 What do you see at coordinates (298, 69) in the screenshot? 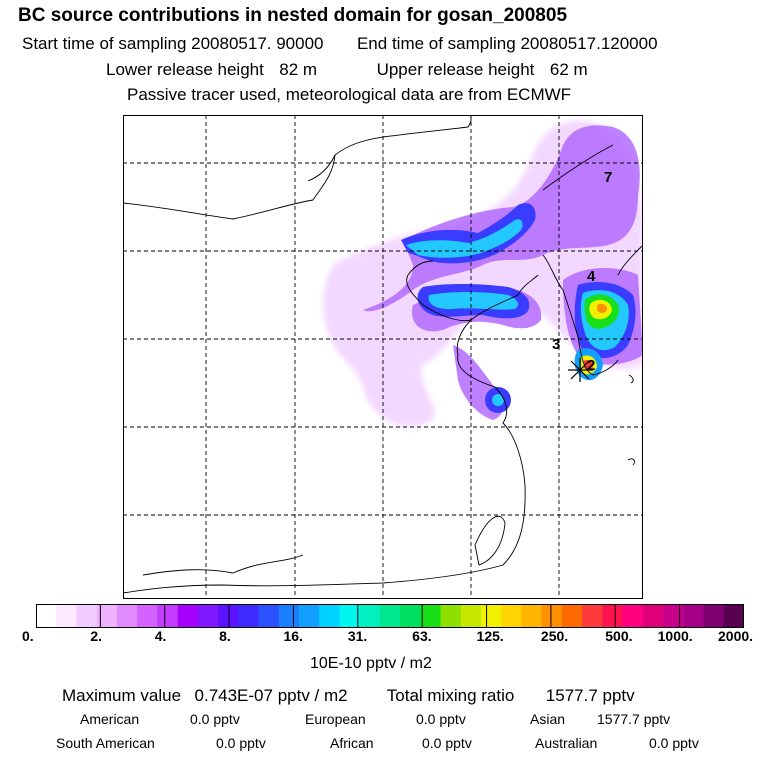
I see `lower-value: 82 m` at bounding box center [298, 69].